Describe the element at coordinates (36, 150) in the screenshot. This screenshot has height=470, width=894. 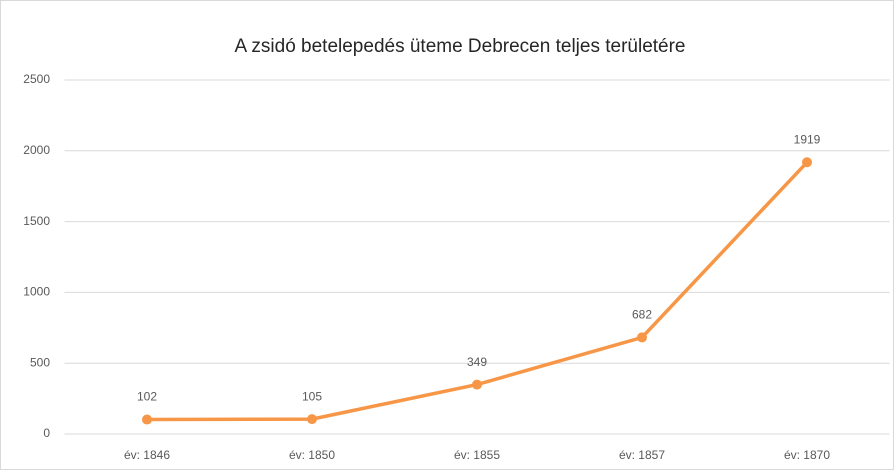
I see `y-tick-label: 2000` at that location.